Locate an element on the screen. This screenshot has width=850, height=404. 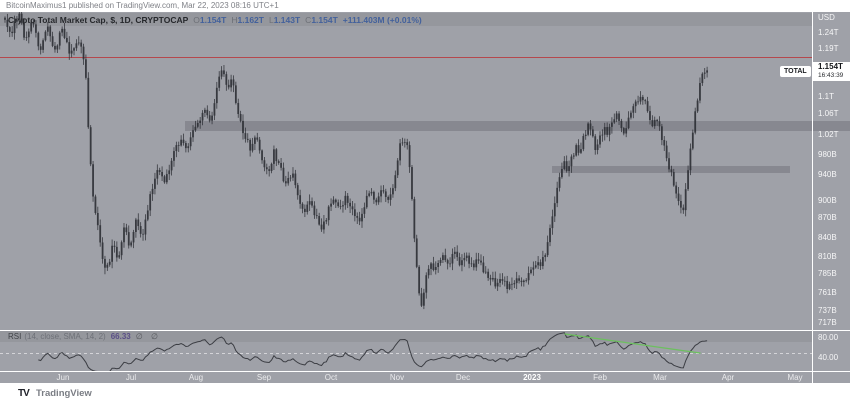
bar-countdown: 16:43:39 is located at coordinates (831, 75).